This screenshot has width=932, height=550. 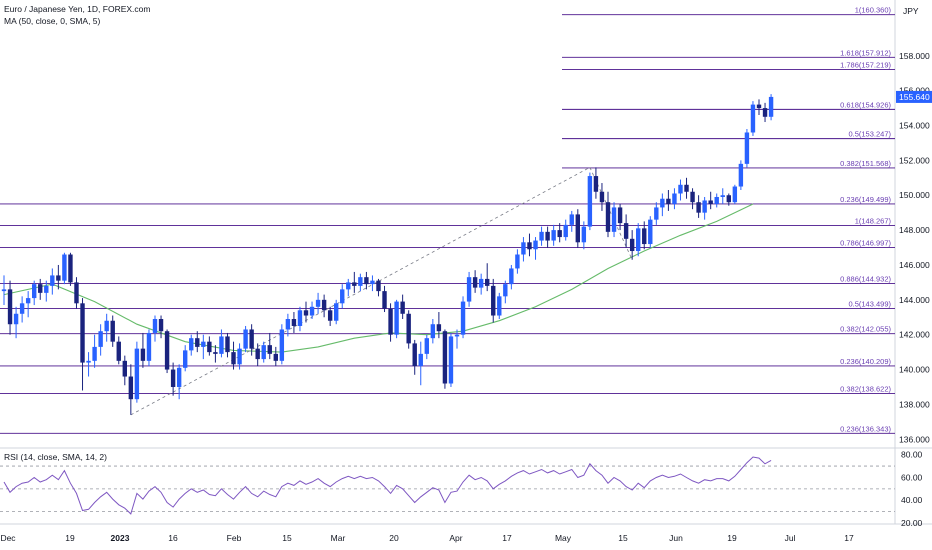 What do you see at coordinates (912, 477) in the screenshot?
I see `rsi-tick-label: 60.00` at bounding box center [912, 477].